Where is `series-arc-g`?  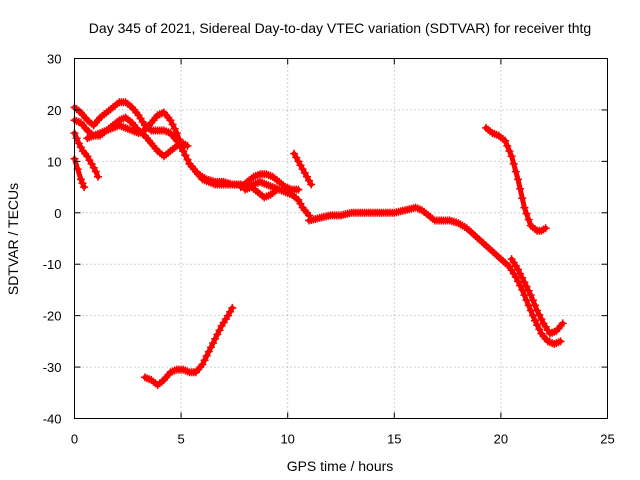
series-arc-g is located at coordinates (261, 192).